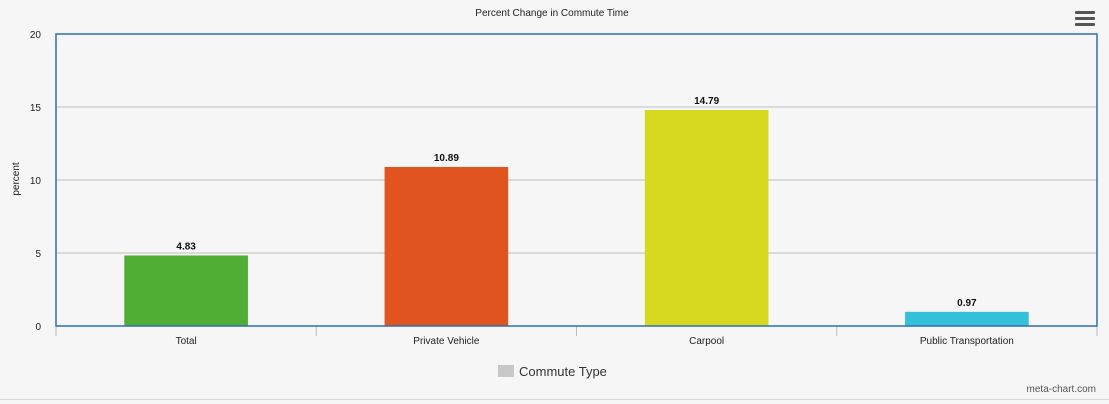 The image size is (1109, 404). I want to click on x-tick-label: Total, so click(186, 341).